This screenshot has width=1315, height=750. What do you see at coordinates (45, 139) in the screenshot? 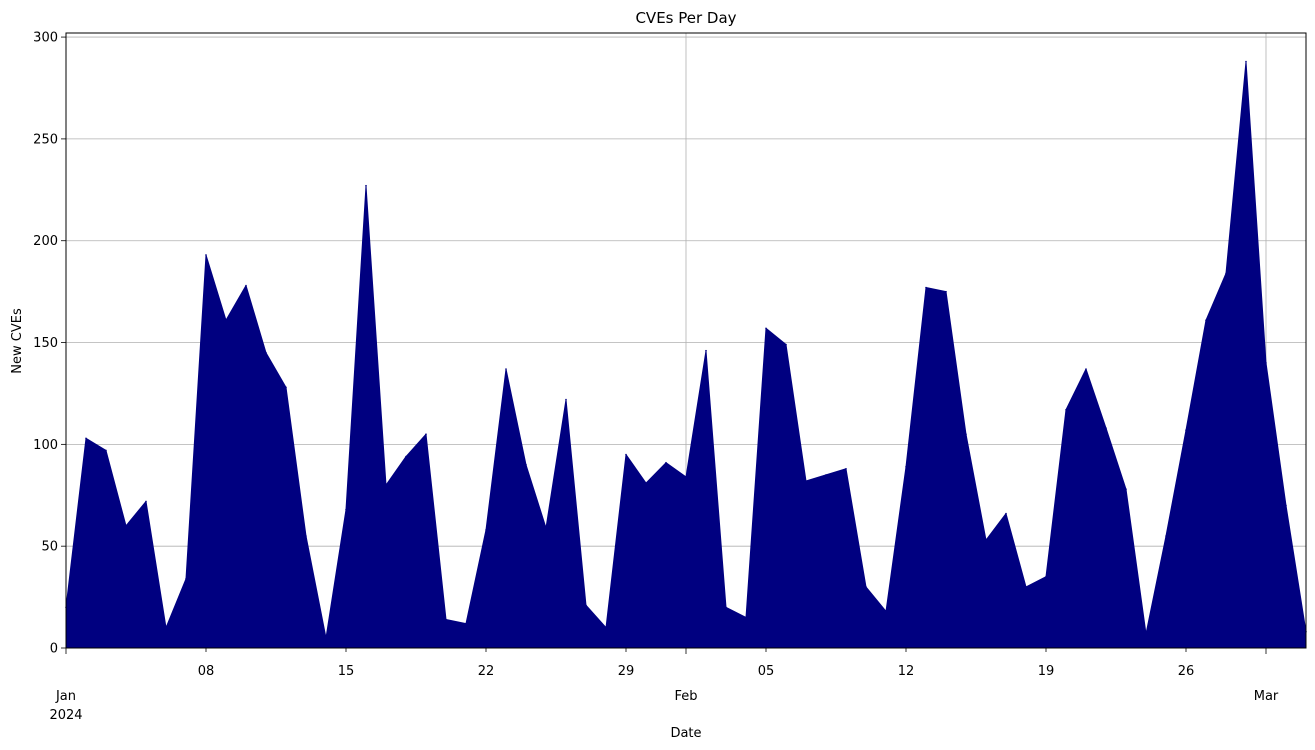
I see `y-tick-label: 250` at bounding box center [45, 139].